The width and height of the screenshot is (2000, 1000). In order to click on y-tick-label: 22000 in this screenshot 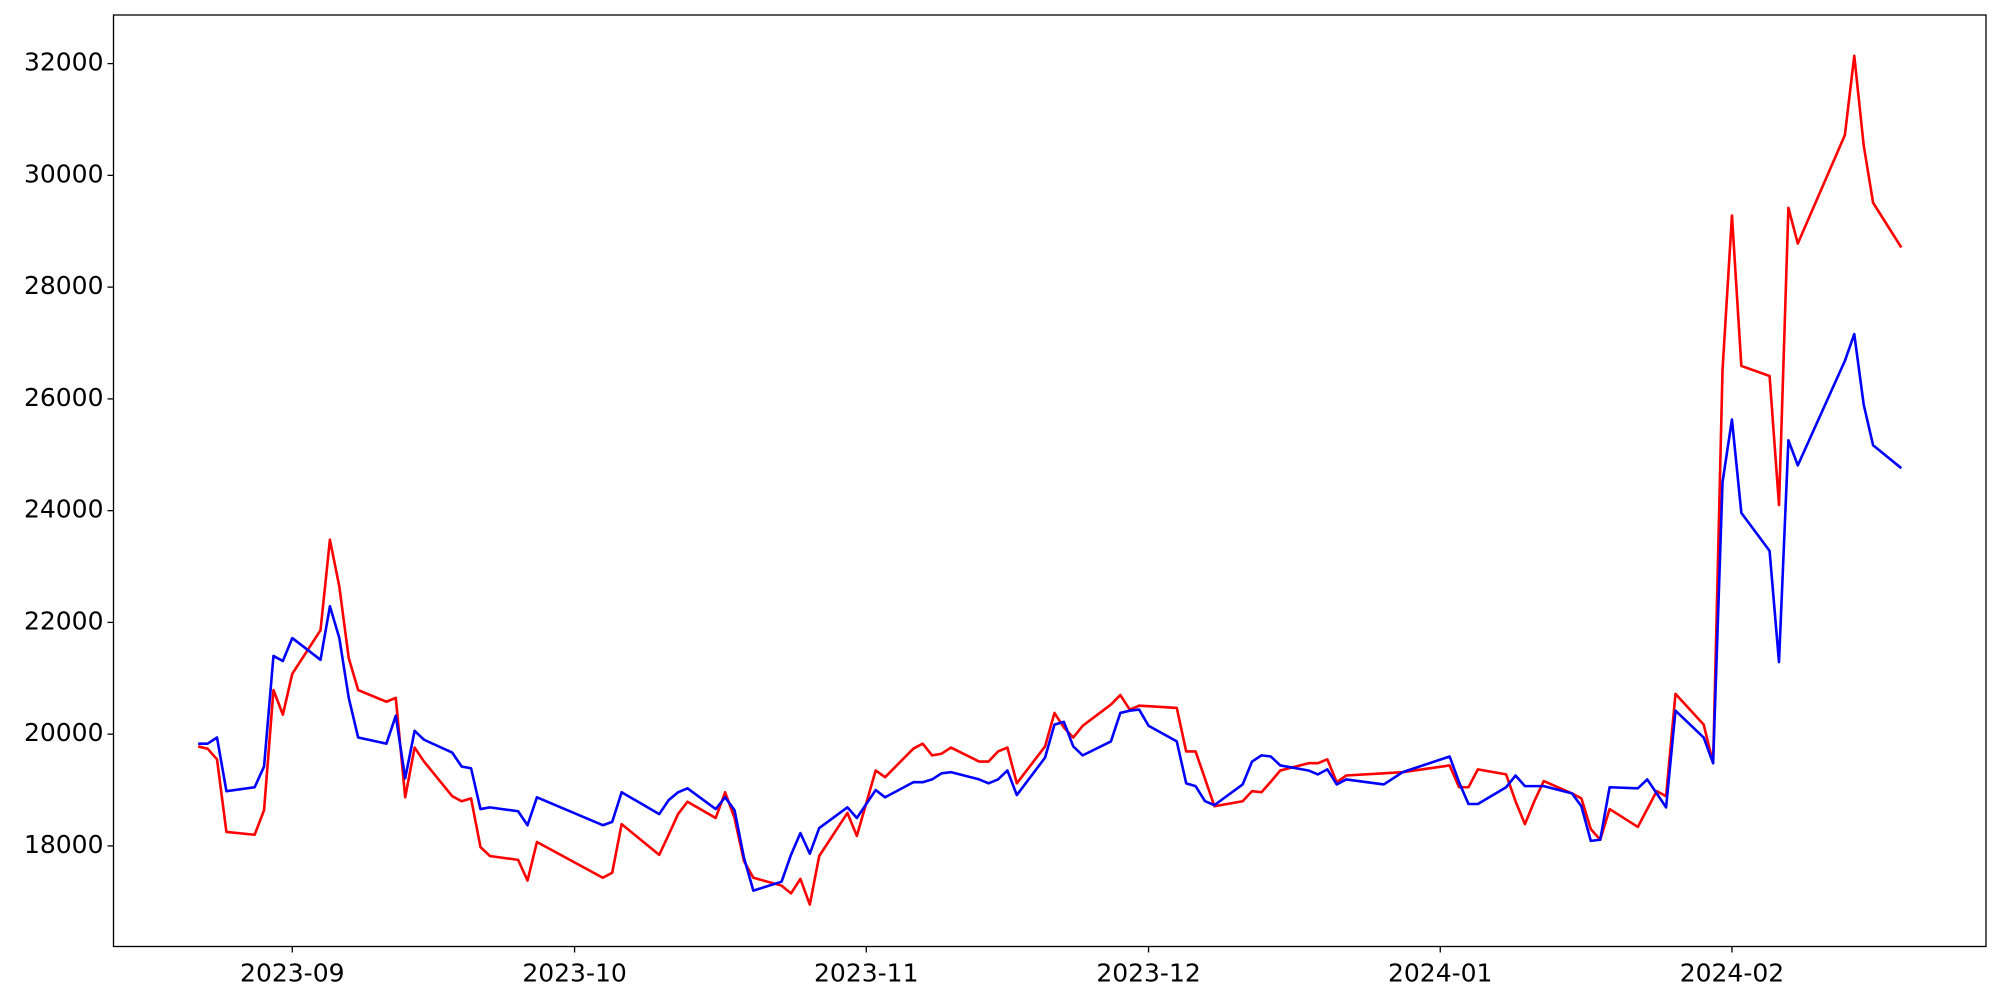, I will do `click(64, 620)`.